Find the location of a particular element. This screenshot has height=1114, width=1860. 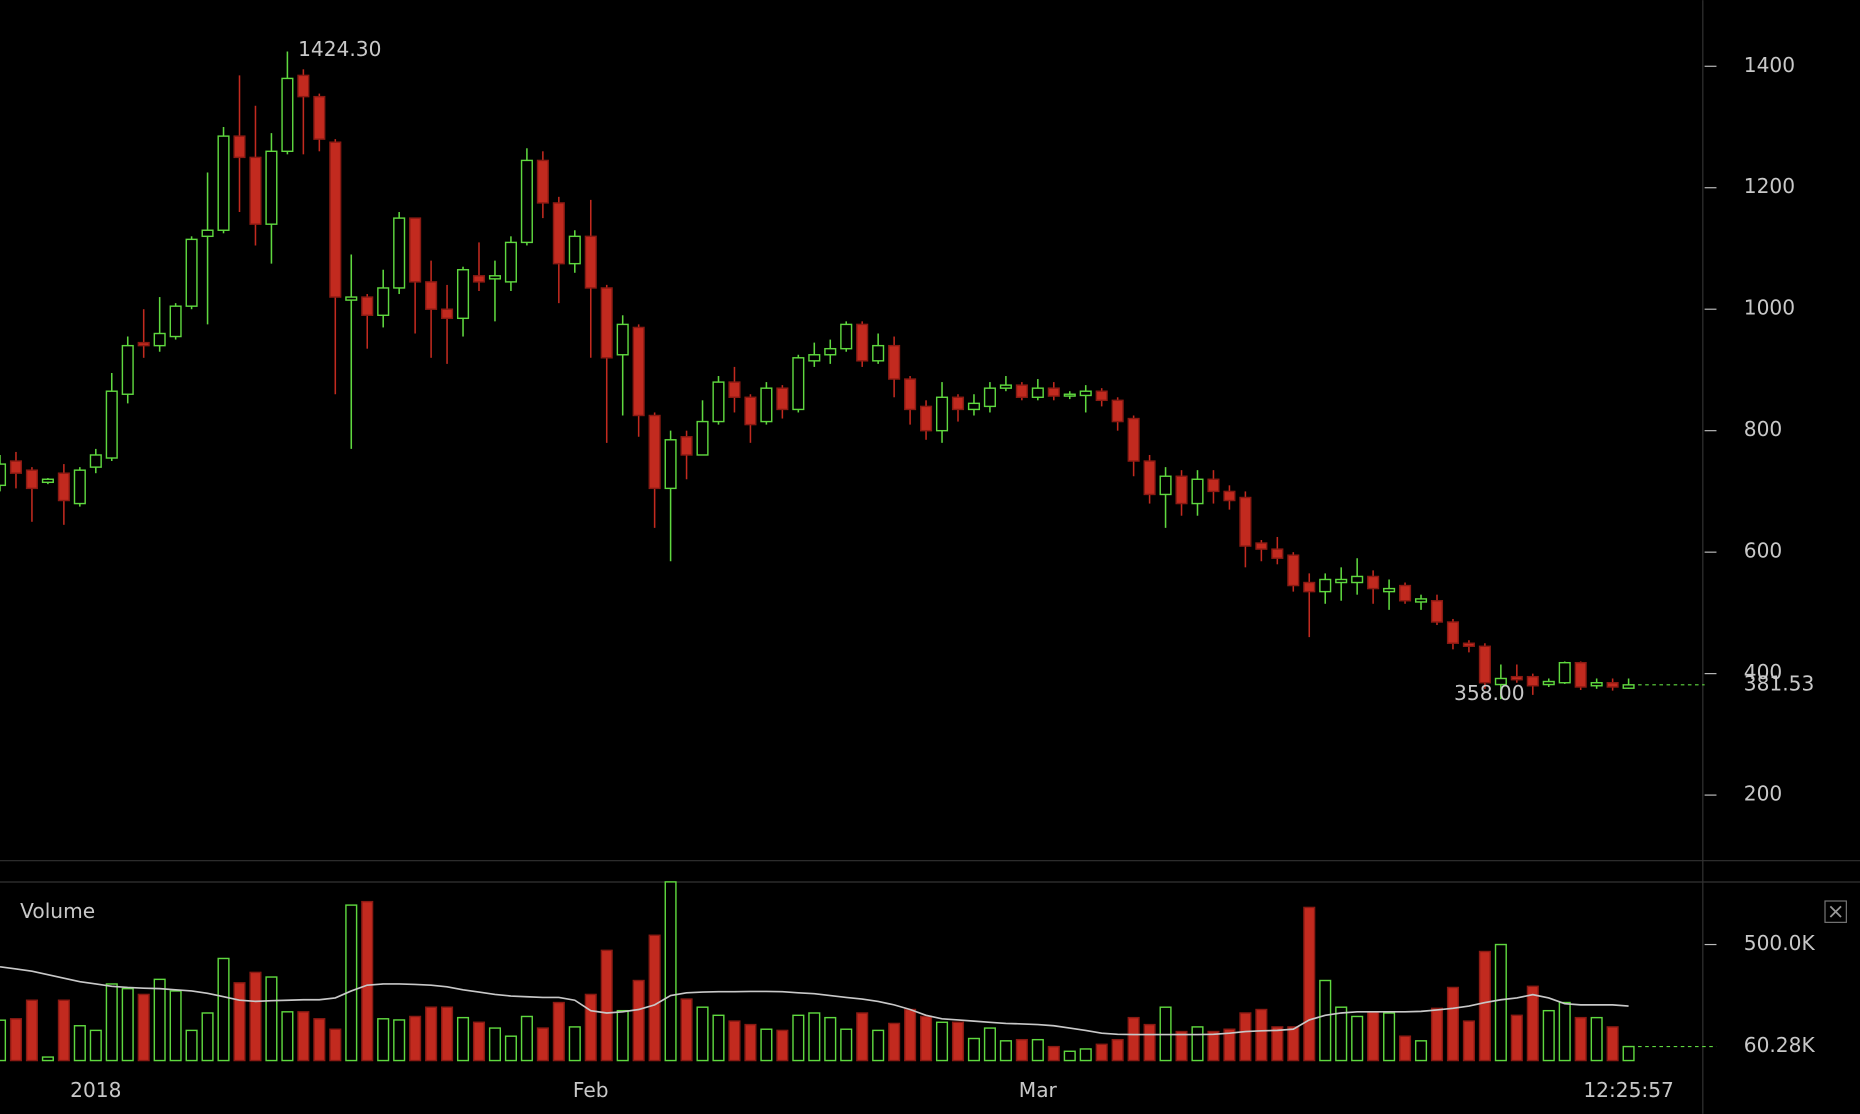

x-tick-label: Mar is located at coordinates (1038, 1090).